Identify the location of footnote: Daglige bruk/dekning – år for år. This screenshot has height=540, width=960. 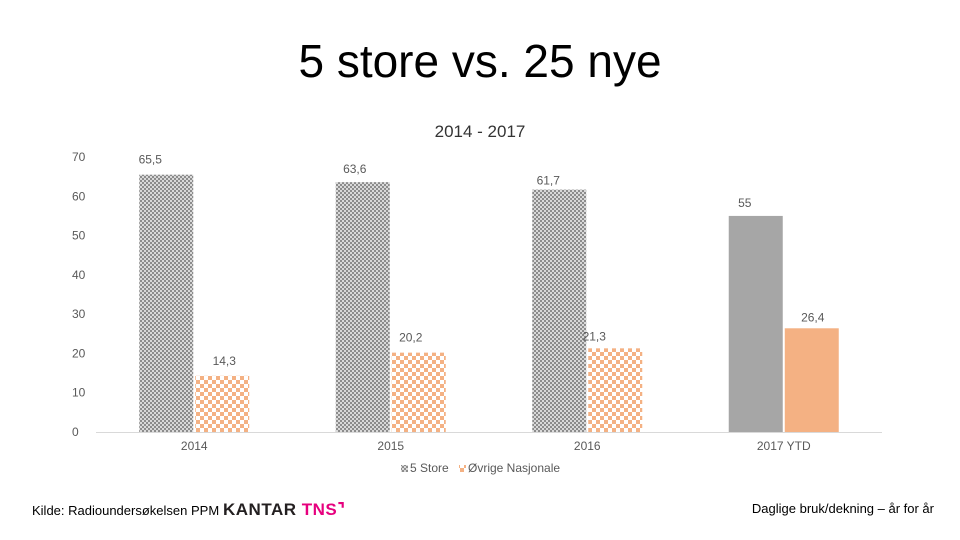
(842, 508).